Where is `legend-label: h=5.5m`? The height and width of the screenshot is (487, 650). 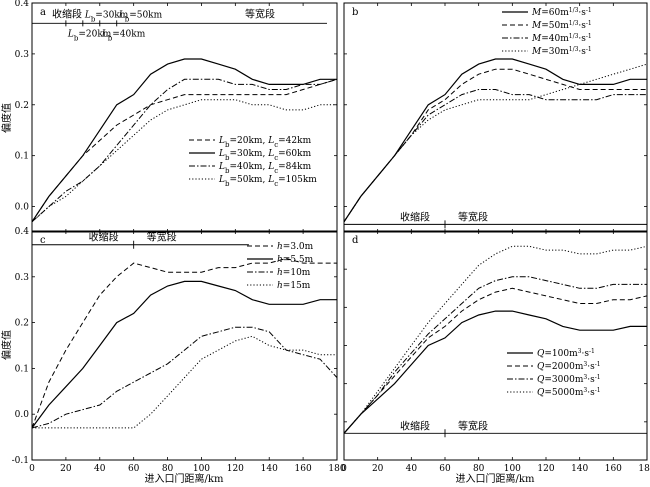
legend-label: h=5.5m is located at coordinates (295, 260).